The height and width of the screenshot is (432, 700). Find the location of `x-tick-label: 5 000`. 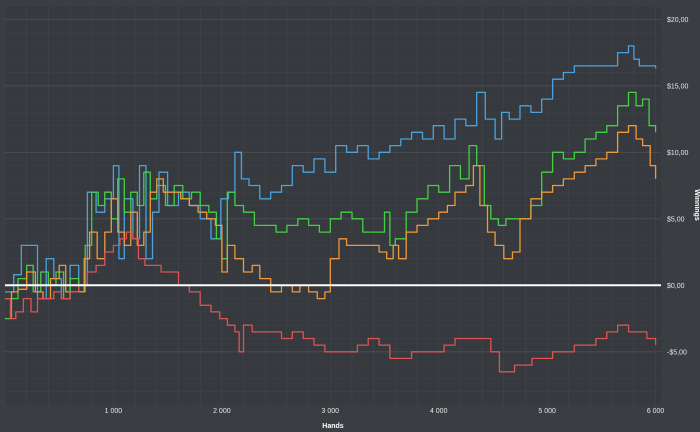

x-tick-label: 5 000 is located at coordinates (547, 411).